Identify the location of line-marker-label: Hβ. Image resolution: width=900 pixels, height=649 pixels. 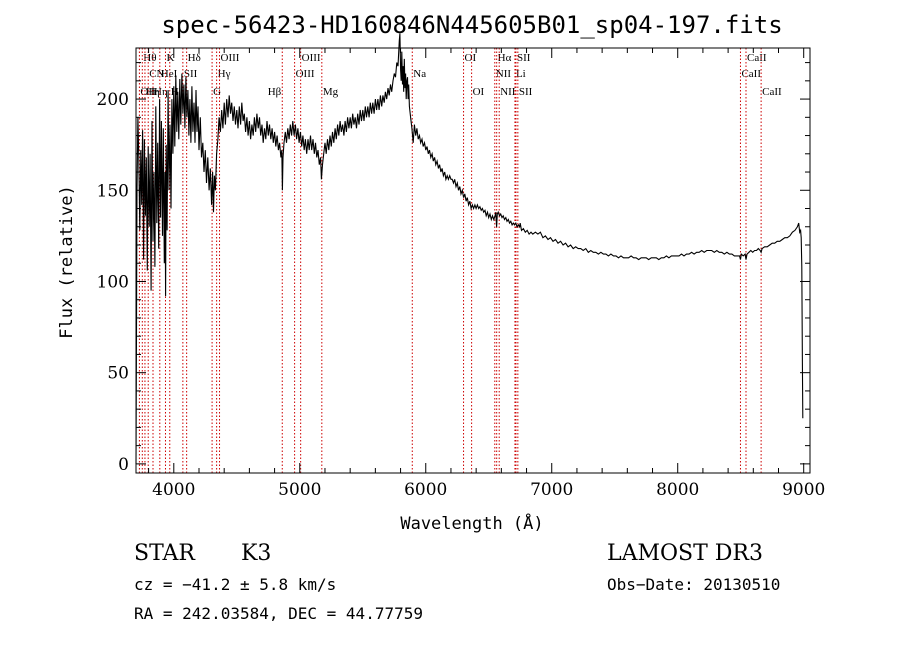
(275, 92).